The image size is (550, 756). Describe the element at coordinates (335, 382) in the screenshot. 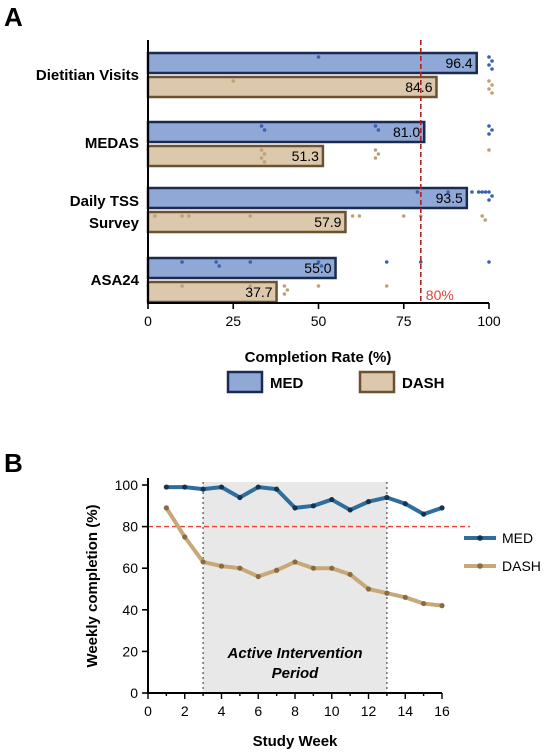

I see `panel-a-legend: MED DASH` at that location.